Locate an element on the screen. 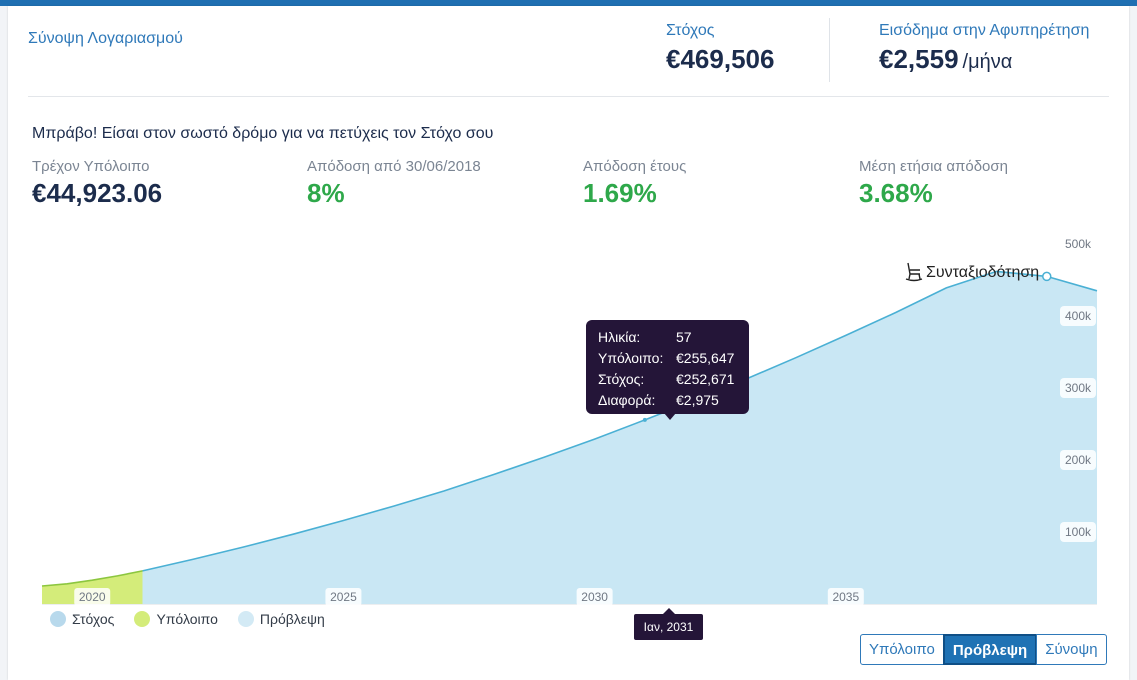  retirement-point is located at coordinates (1047, 276).